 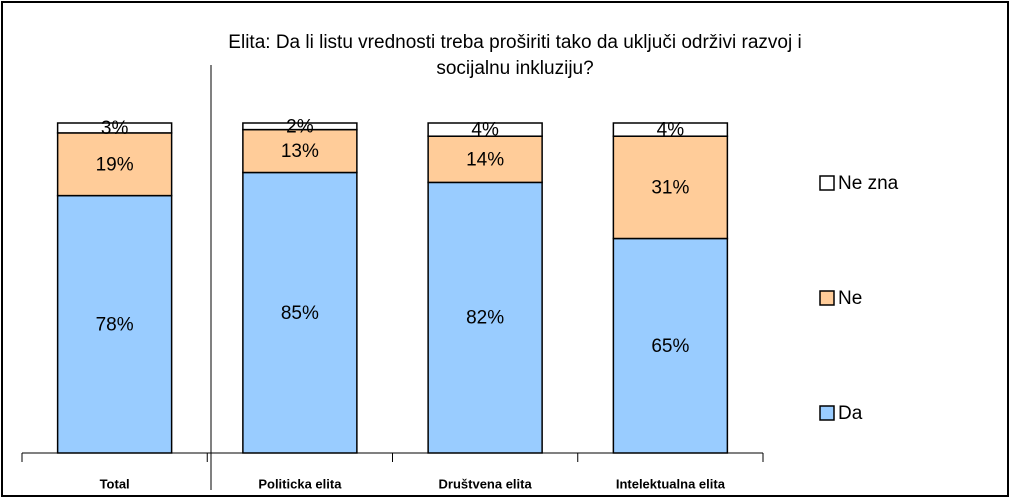 I want to click on x-tick-label: Total, so click(x=115, y=483).